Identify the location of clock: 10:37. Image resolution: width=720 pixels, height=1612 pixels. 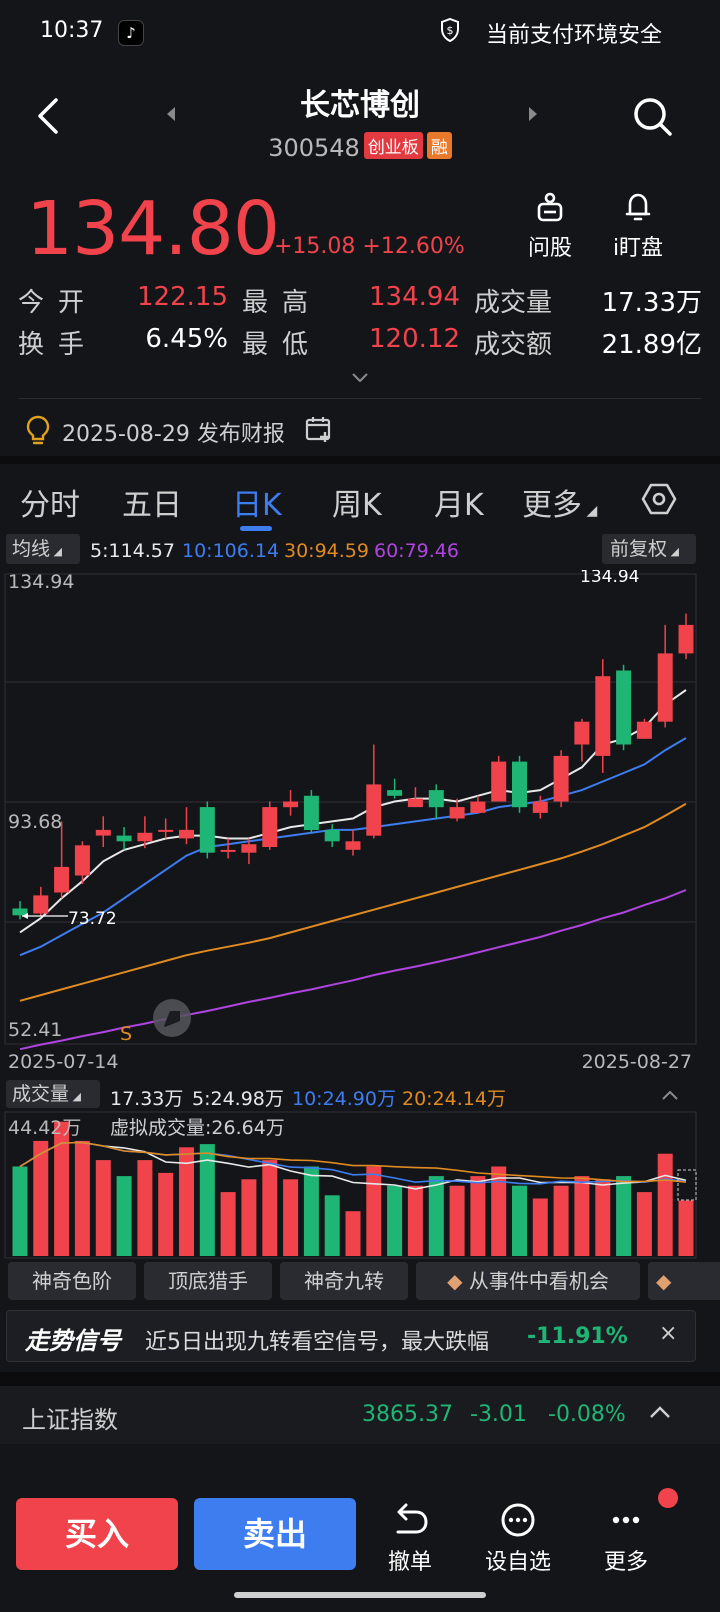
(72, 30).